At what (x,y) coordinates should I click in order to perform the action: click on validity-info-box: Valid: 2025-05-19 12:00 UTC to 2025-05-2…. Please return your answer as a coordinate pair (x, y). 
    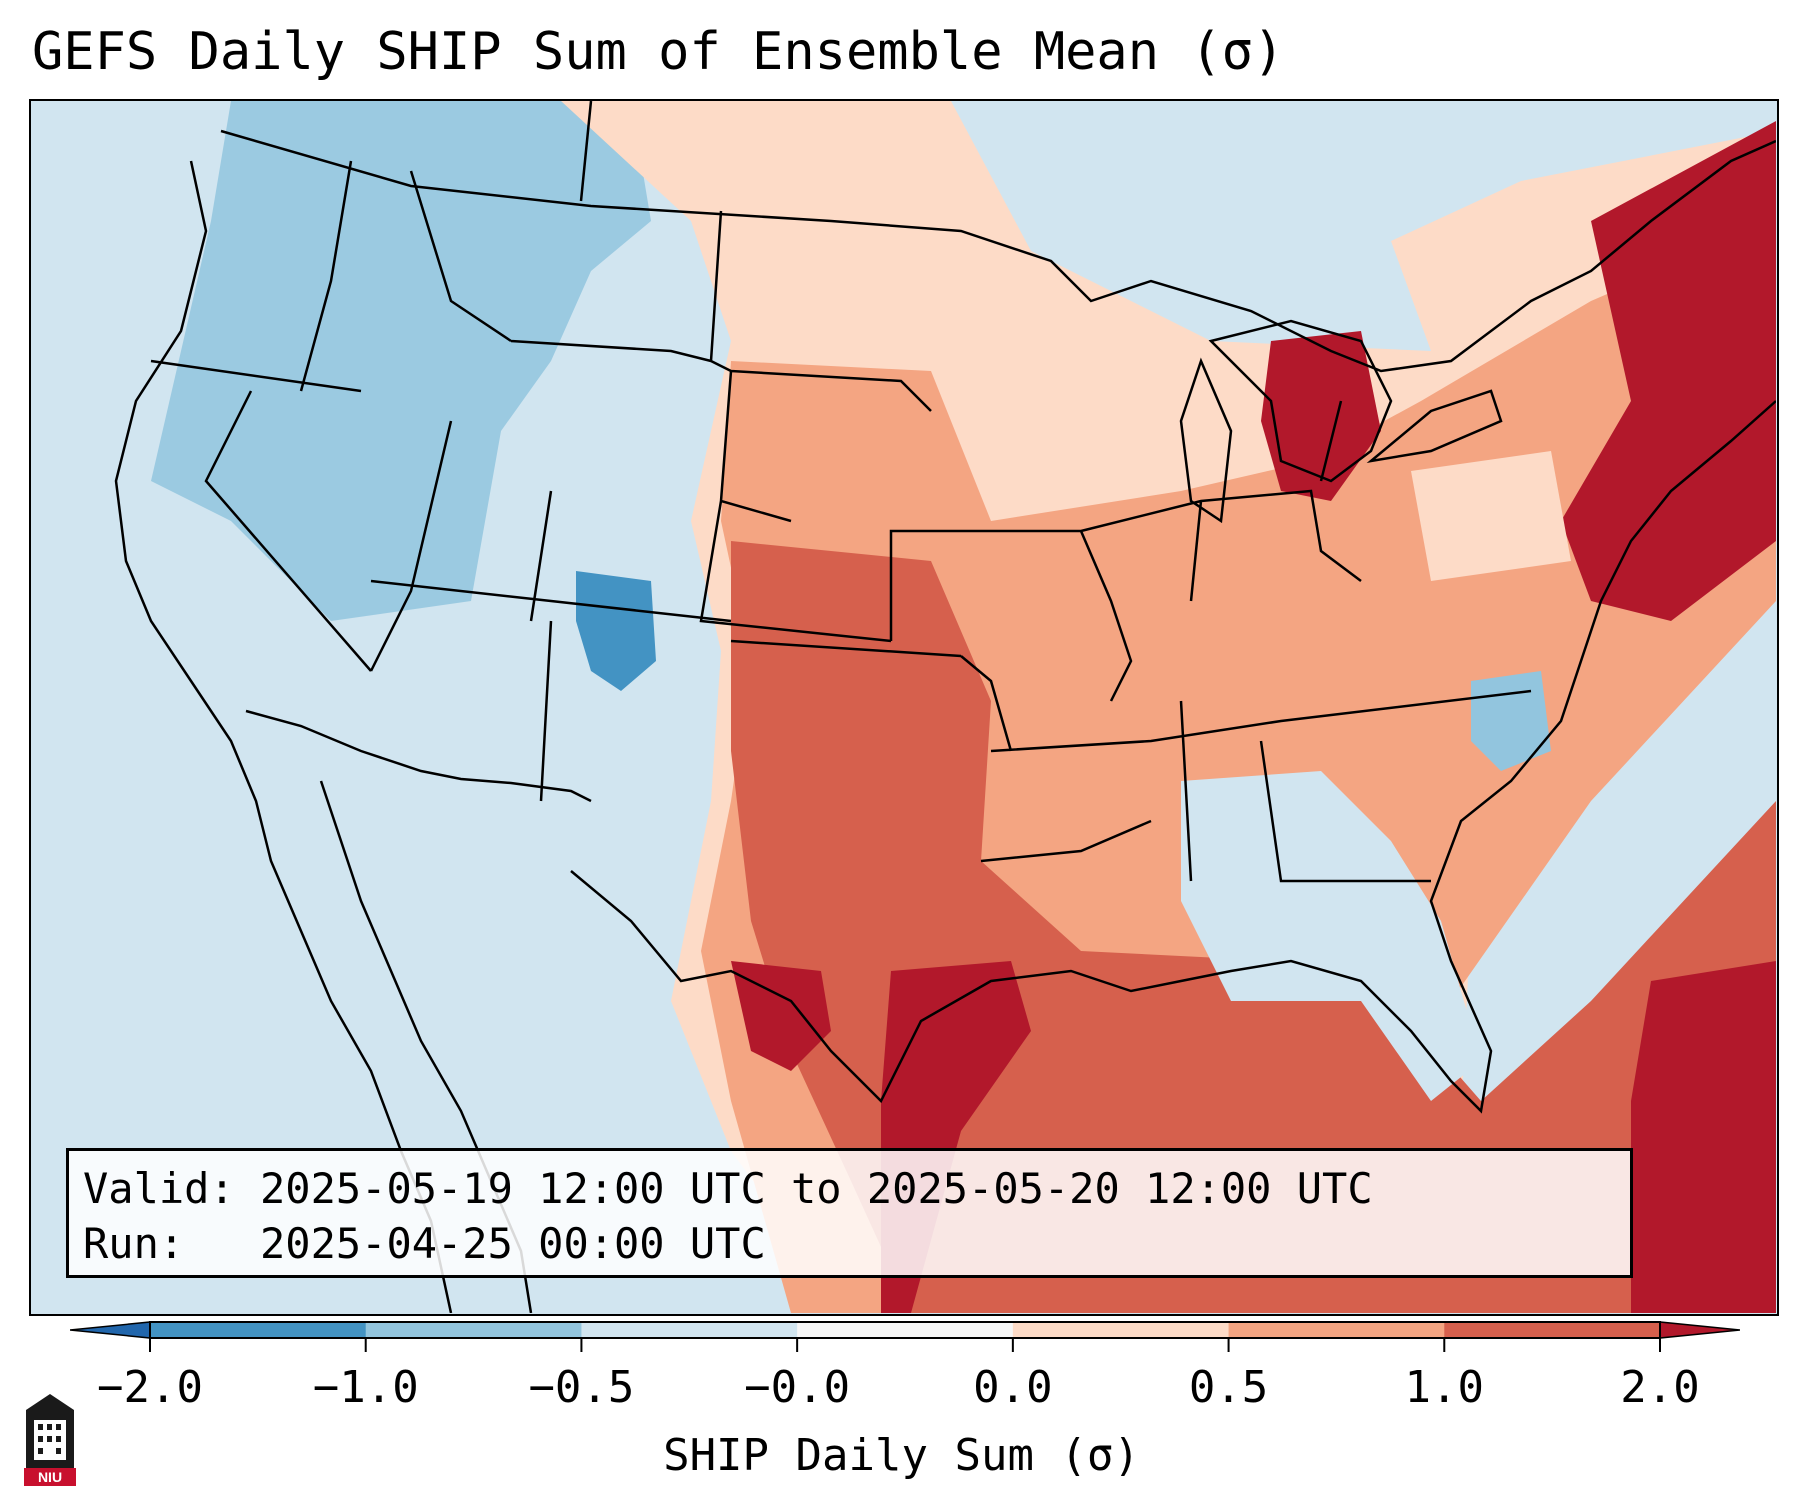
    Looking at the image, I should click on (849, 1213).